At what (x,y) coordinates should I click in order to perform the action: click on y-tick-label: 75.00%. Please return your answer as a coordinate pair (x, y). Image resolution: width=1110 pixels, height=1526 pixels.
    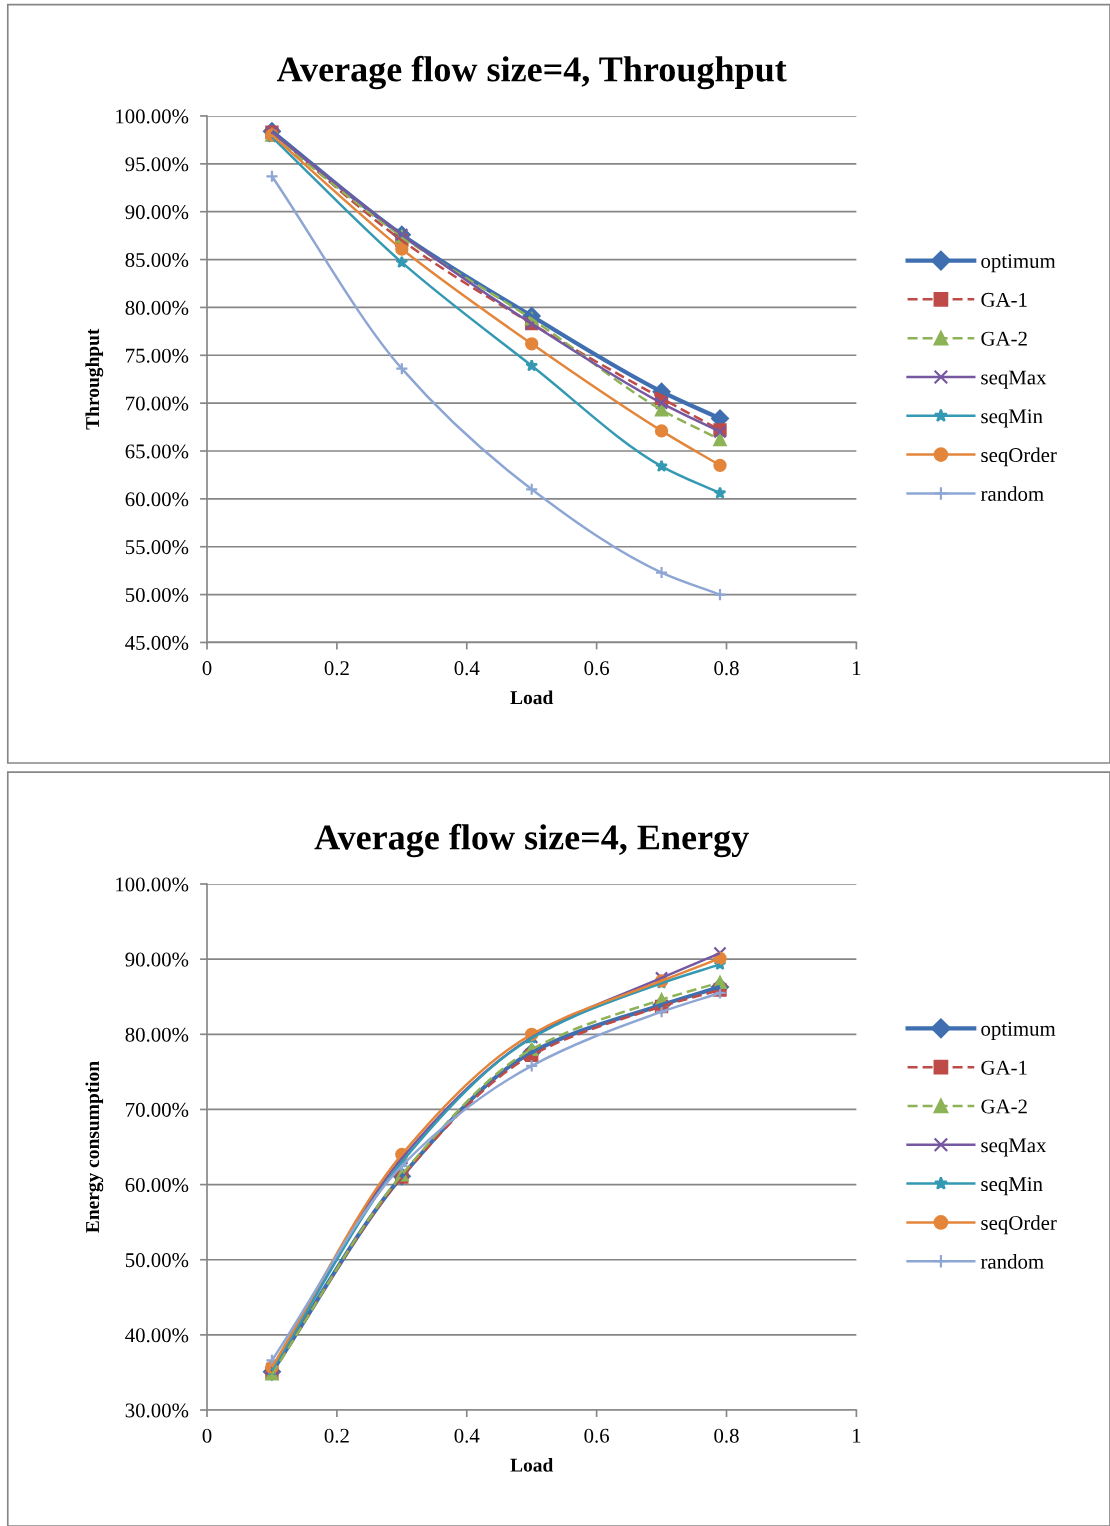
    Looking at the image, I should click on (157, 355).